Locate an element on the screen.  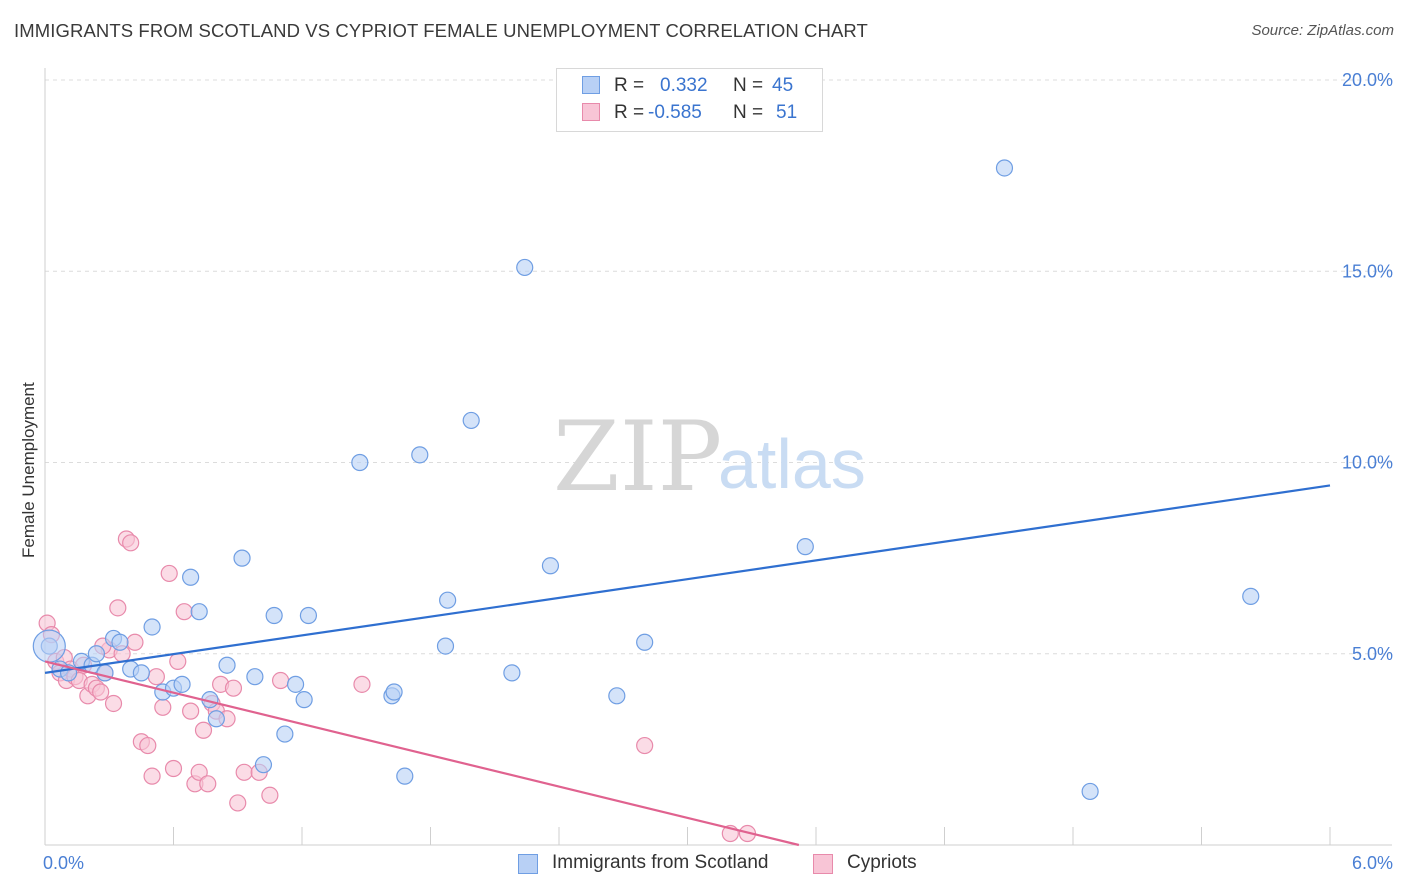
correlation-legend: R = 0.332 N = 45 R = -0.585 N = 51 is located at coordinates (689, 100).